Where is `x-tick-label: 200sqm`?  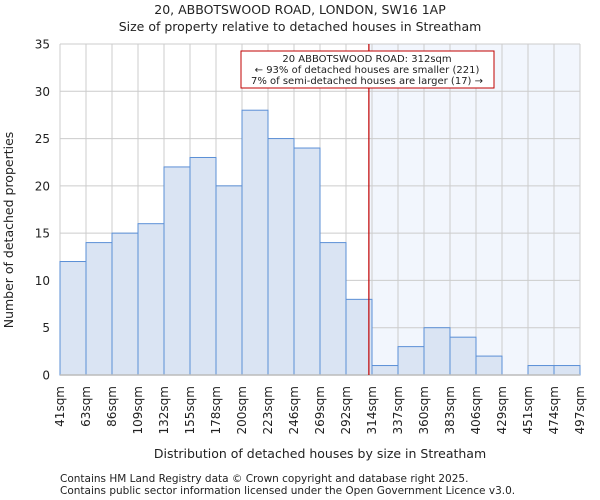
x-tick-label: 200sqm is located at coordinates (242, 410).